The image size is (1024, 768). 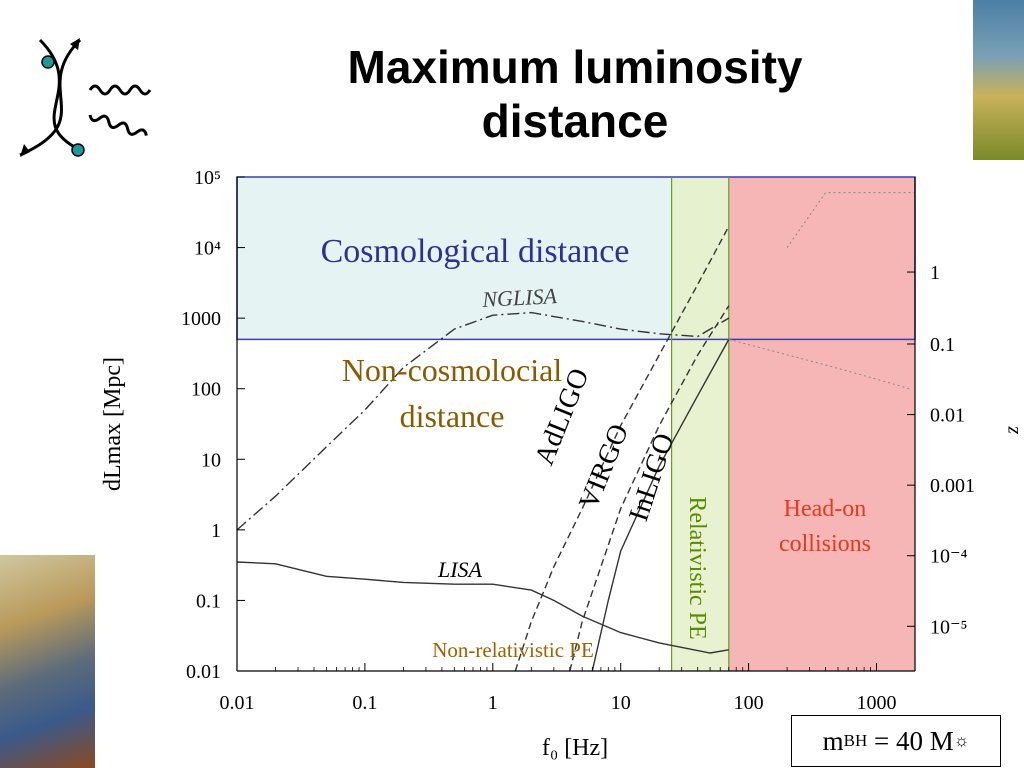 I want to click on nglisa-label: NGLISA, so click(x=519, y=297).